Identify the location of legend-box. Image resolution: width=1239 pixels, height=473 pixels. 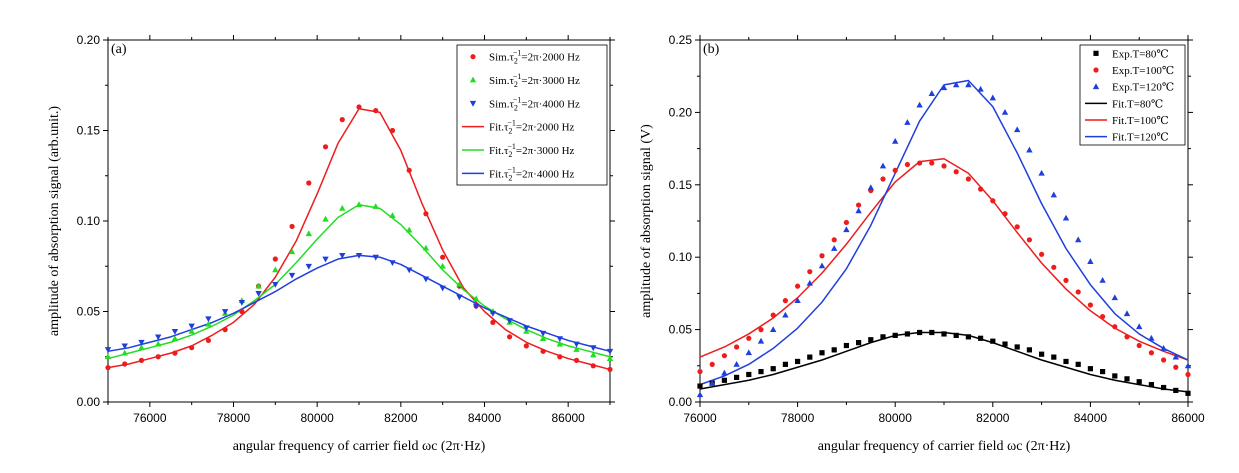
(532, 115).